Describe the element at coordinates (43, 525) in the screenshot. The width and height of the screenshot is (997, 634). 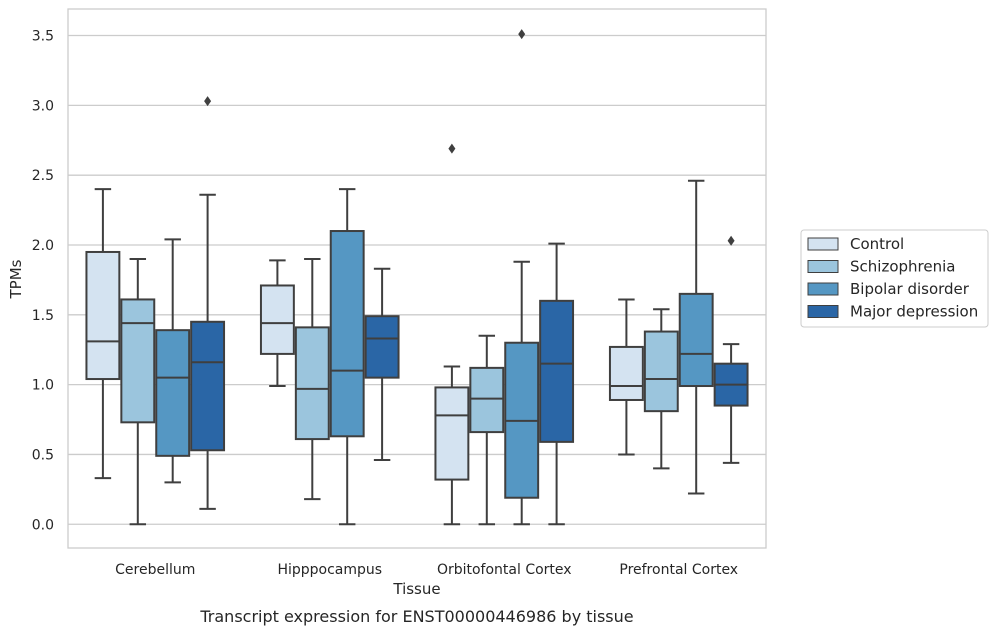
I see `y-tick-label: 0.0` at that location.